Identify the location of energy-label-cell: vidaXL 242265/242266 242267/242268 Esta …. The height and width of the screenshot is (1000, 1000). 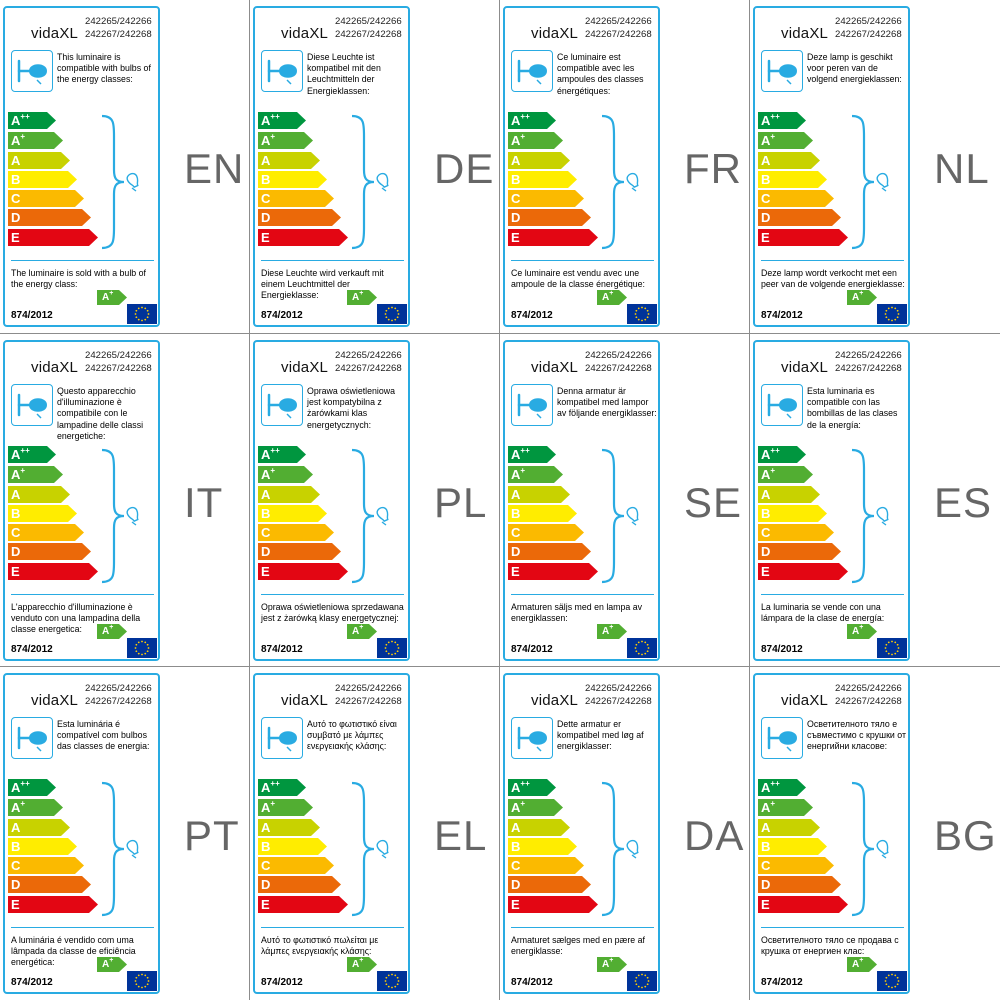
(125, 833).